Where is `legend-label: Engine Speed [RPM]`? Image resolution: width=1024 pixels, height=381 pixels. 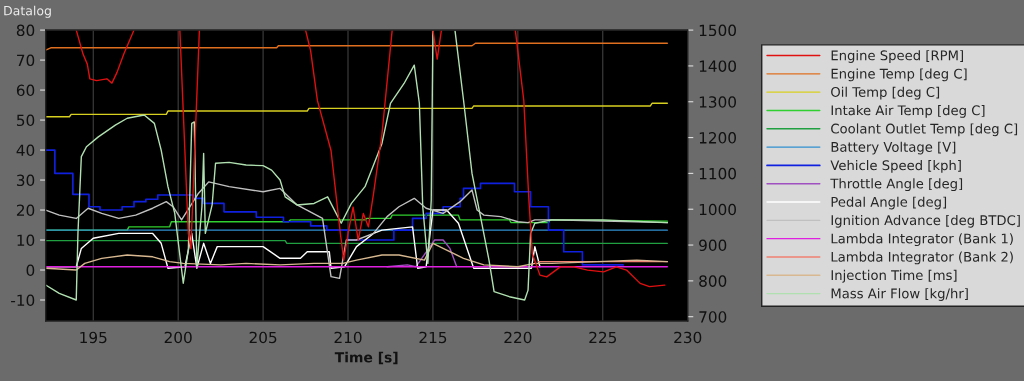 legend-label: Engine Speed [RPM] is located at coordinates (897, 56).